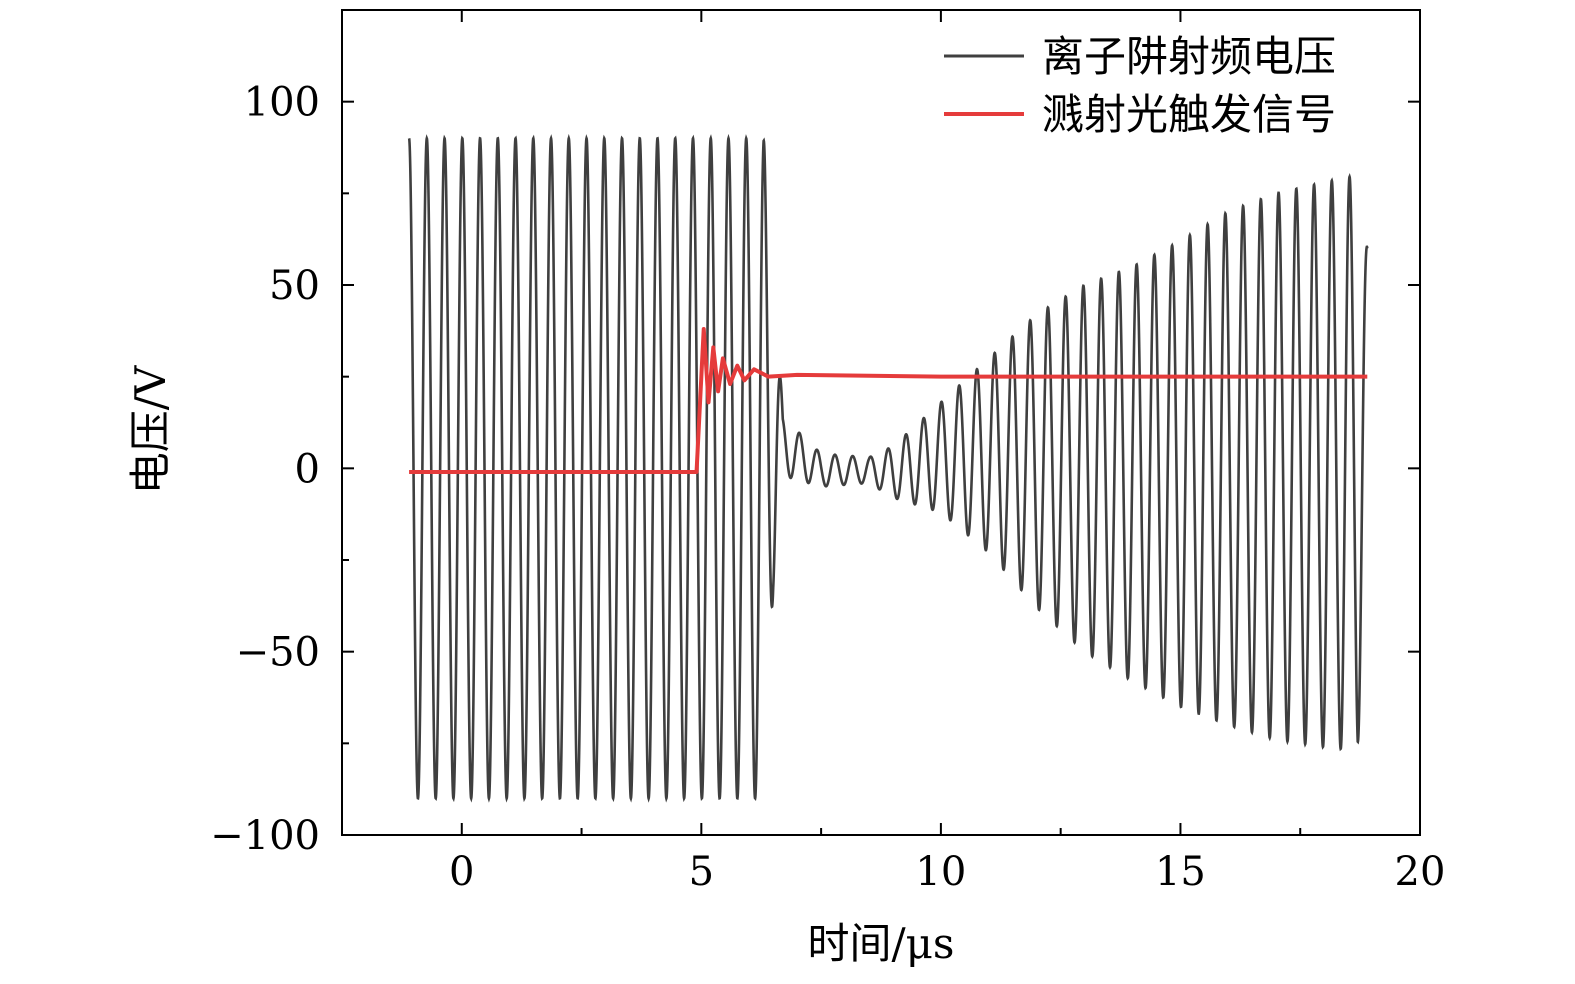 This screenshot has height=984, width=1575. I want to click on x-tick-label: 20, so click(1420, 872).